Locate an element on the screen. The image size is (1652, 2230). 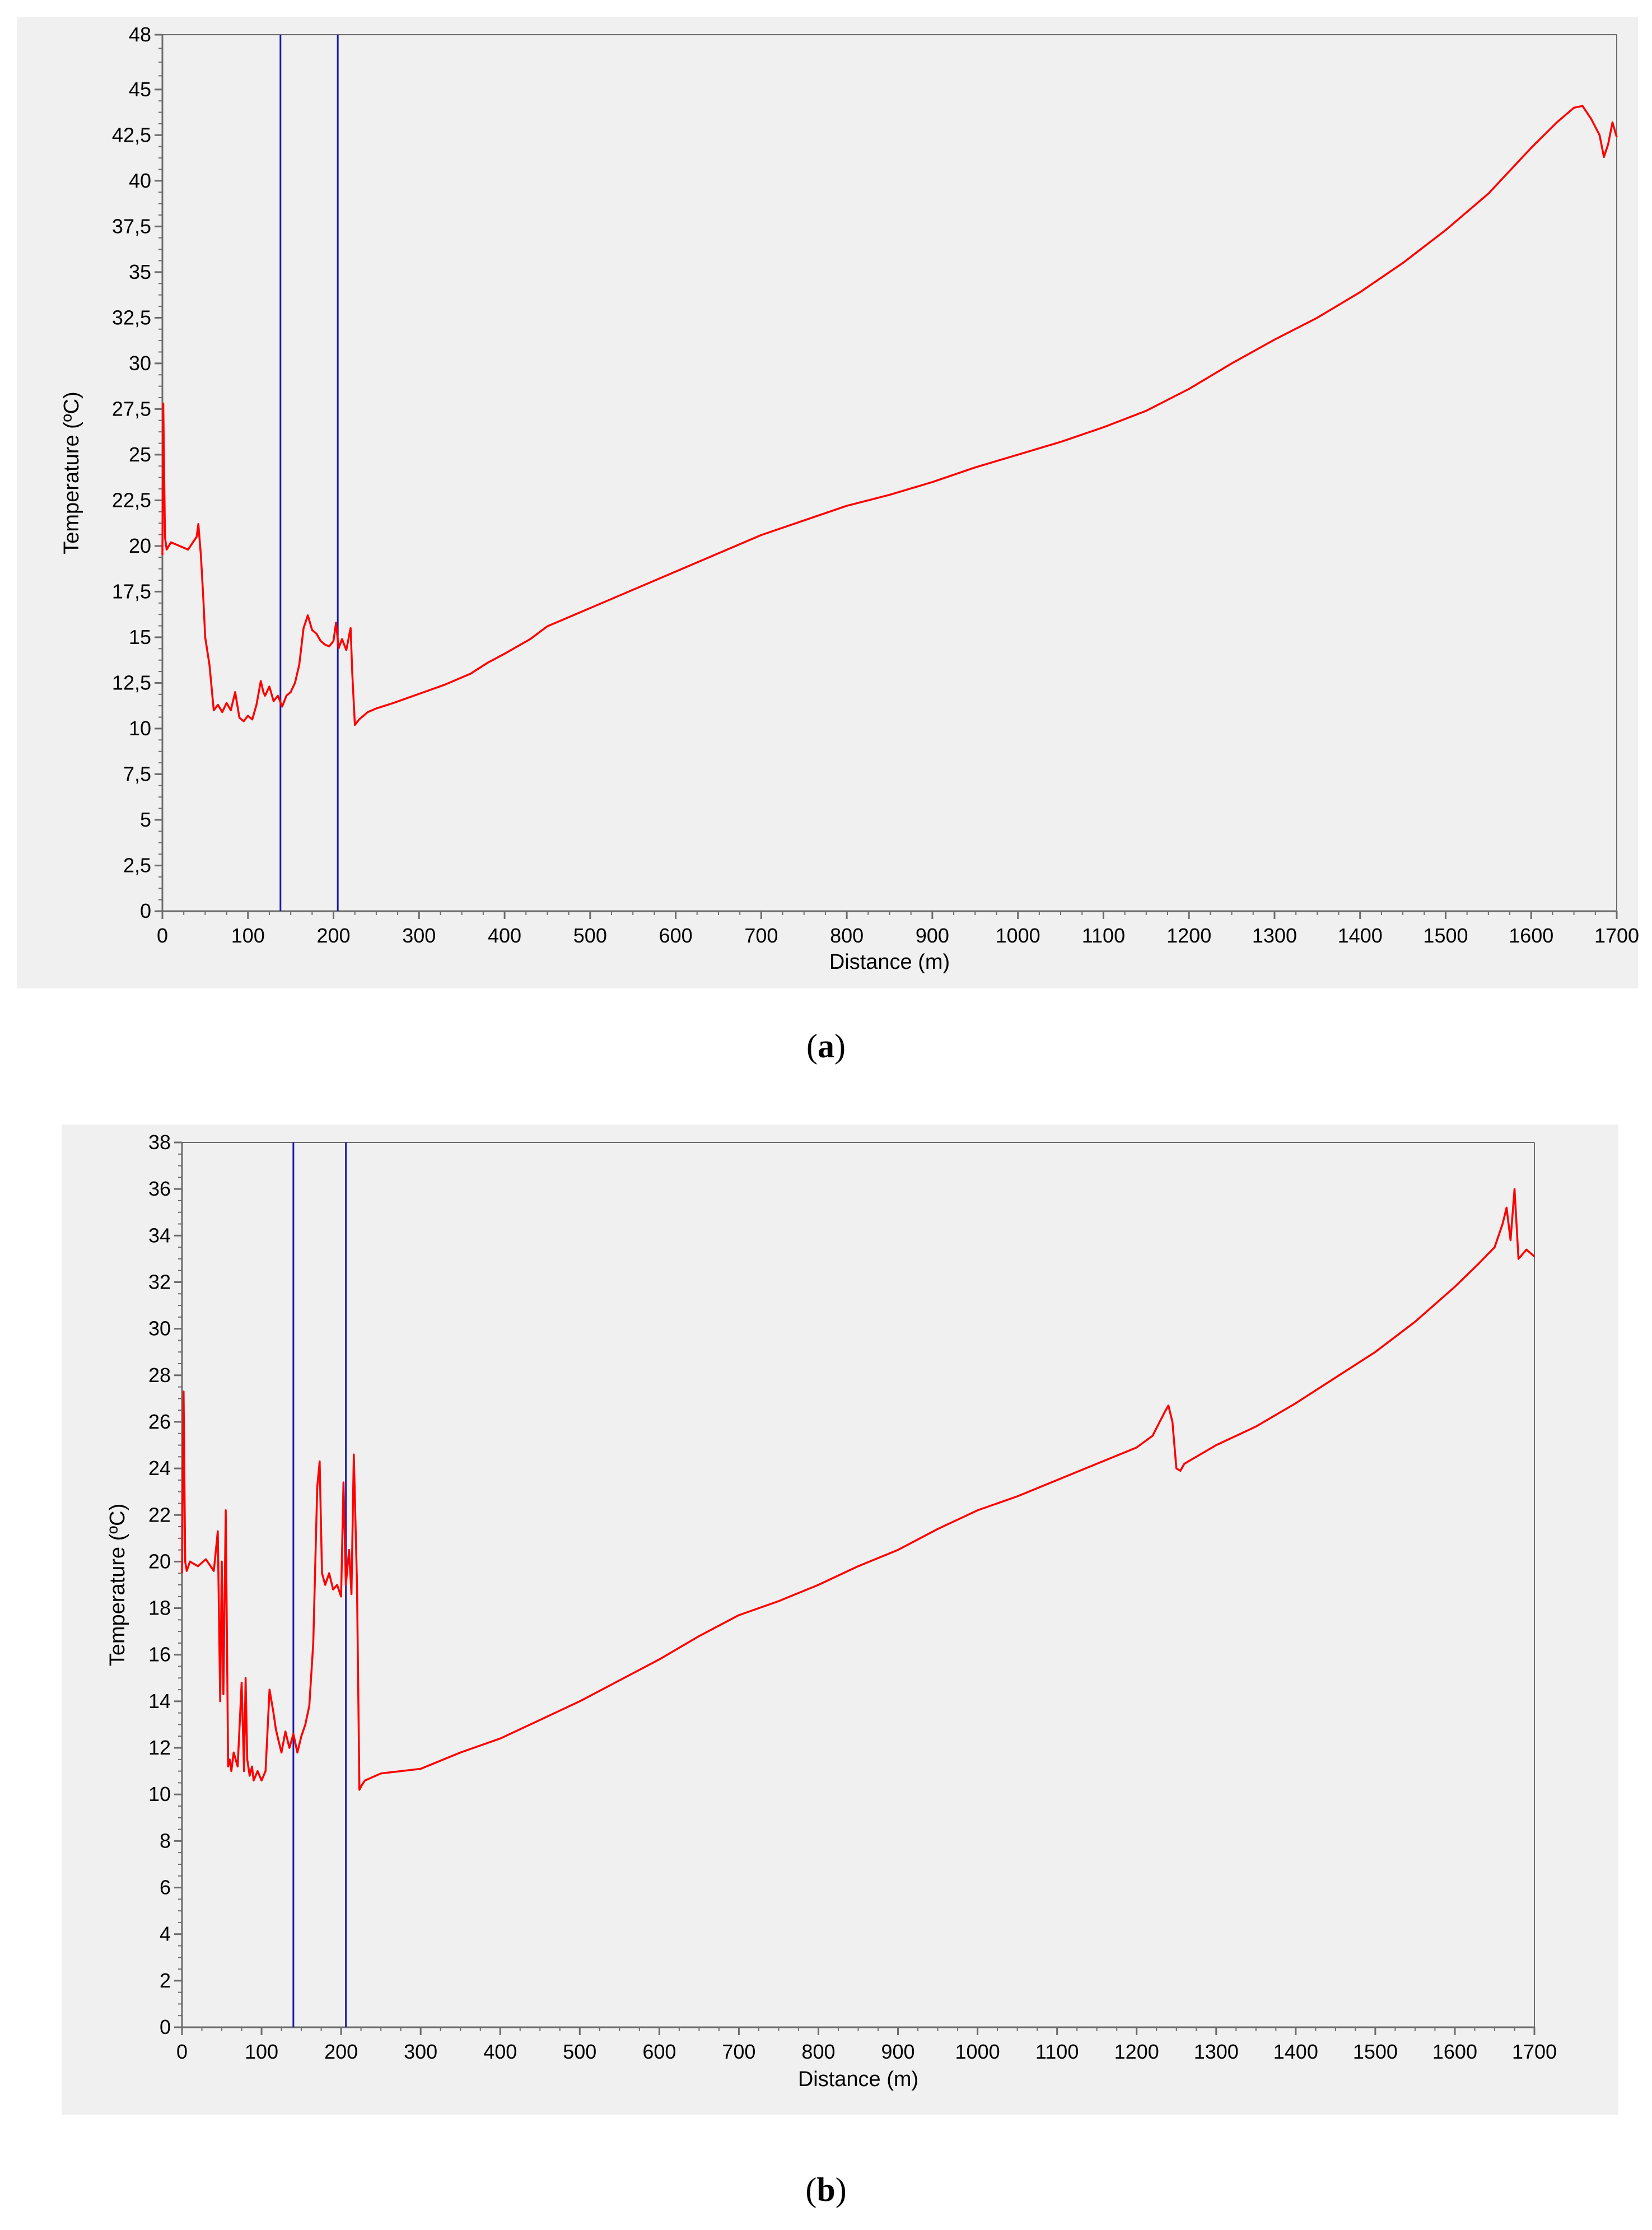
y-tick-label: 48 is located at coordinates (140, 34).